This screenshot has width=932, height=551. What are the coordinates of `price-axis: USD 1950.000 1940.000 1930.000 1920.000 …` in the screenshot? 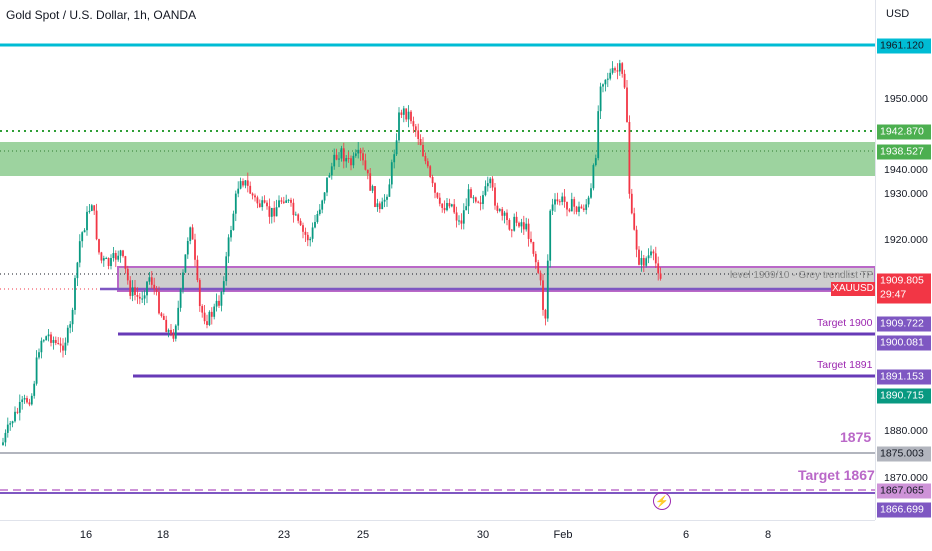 It's located at (903, 260).